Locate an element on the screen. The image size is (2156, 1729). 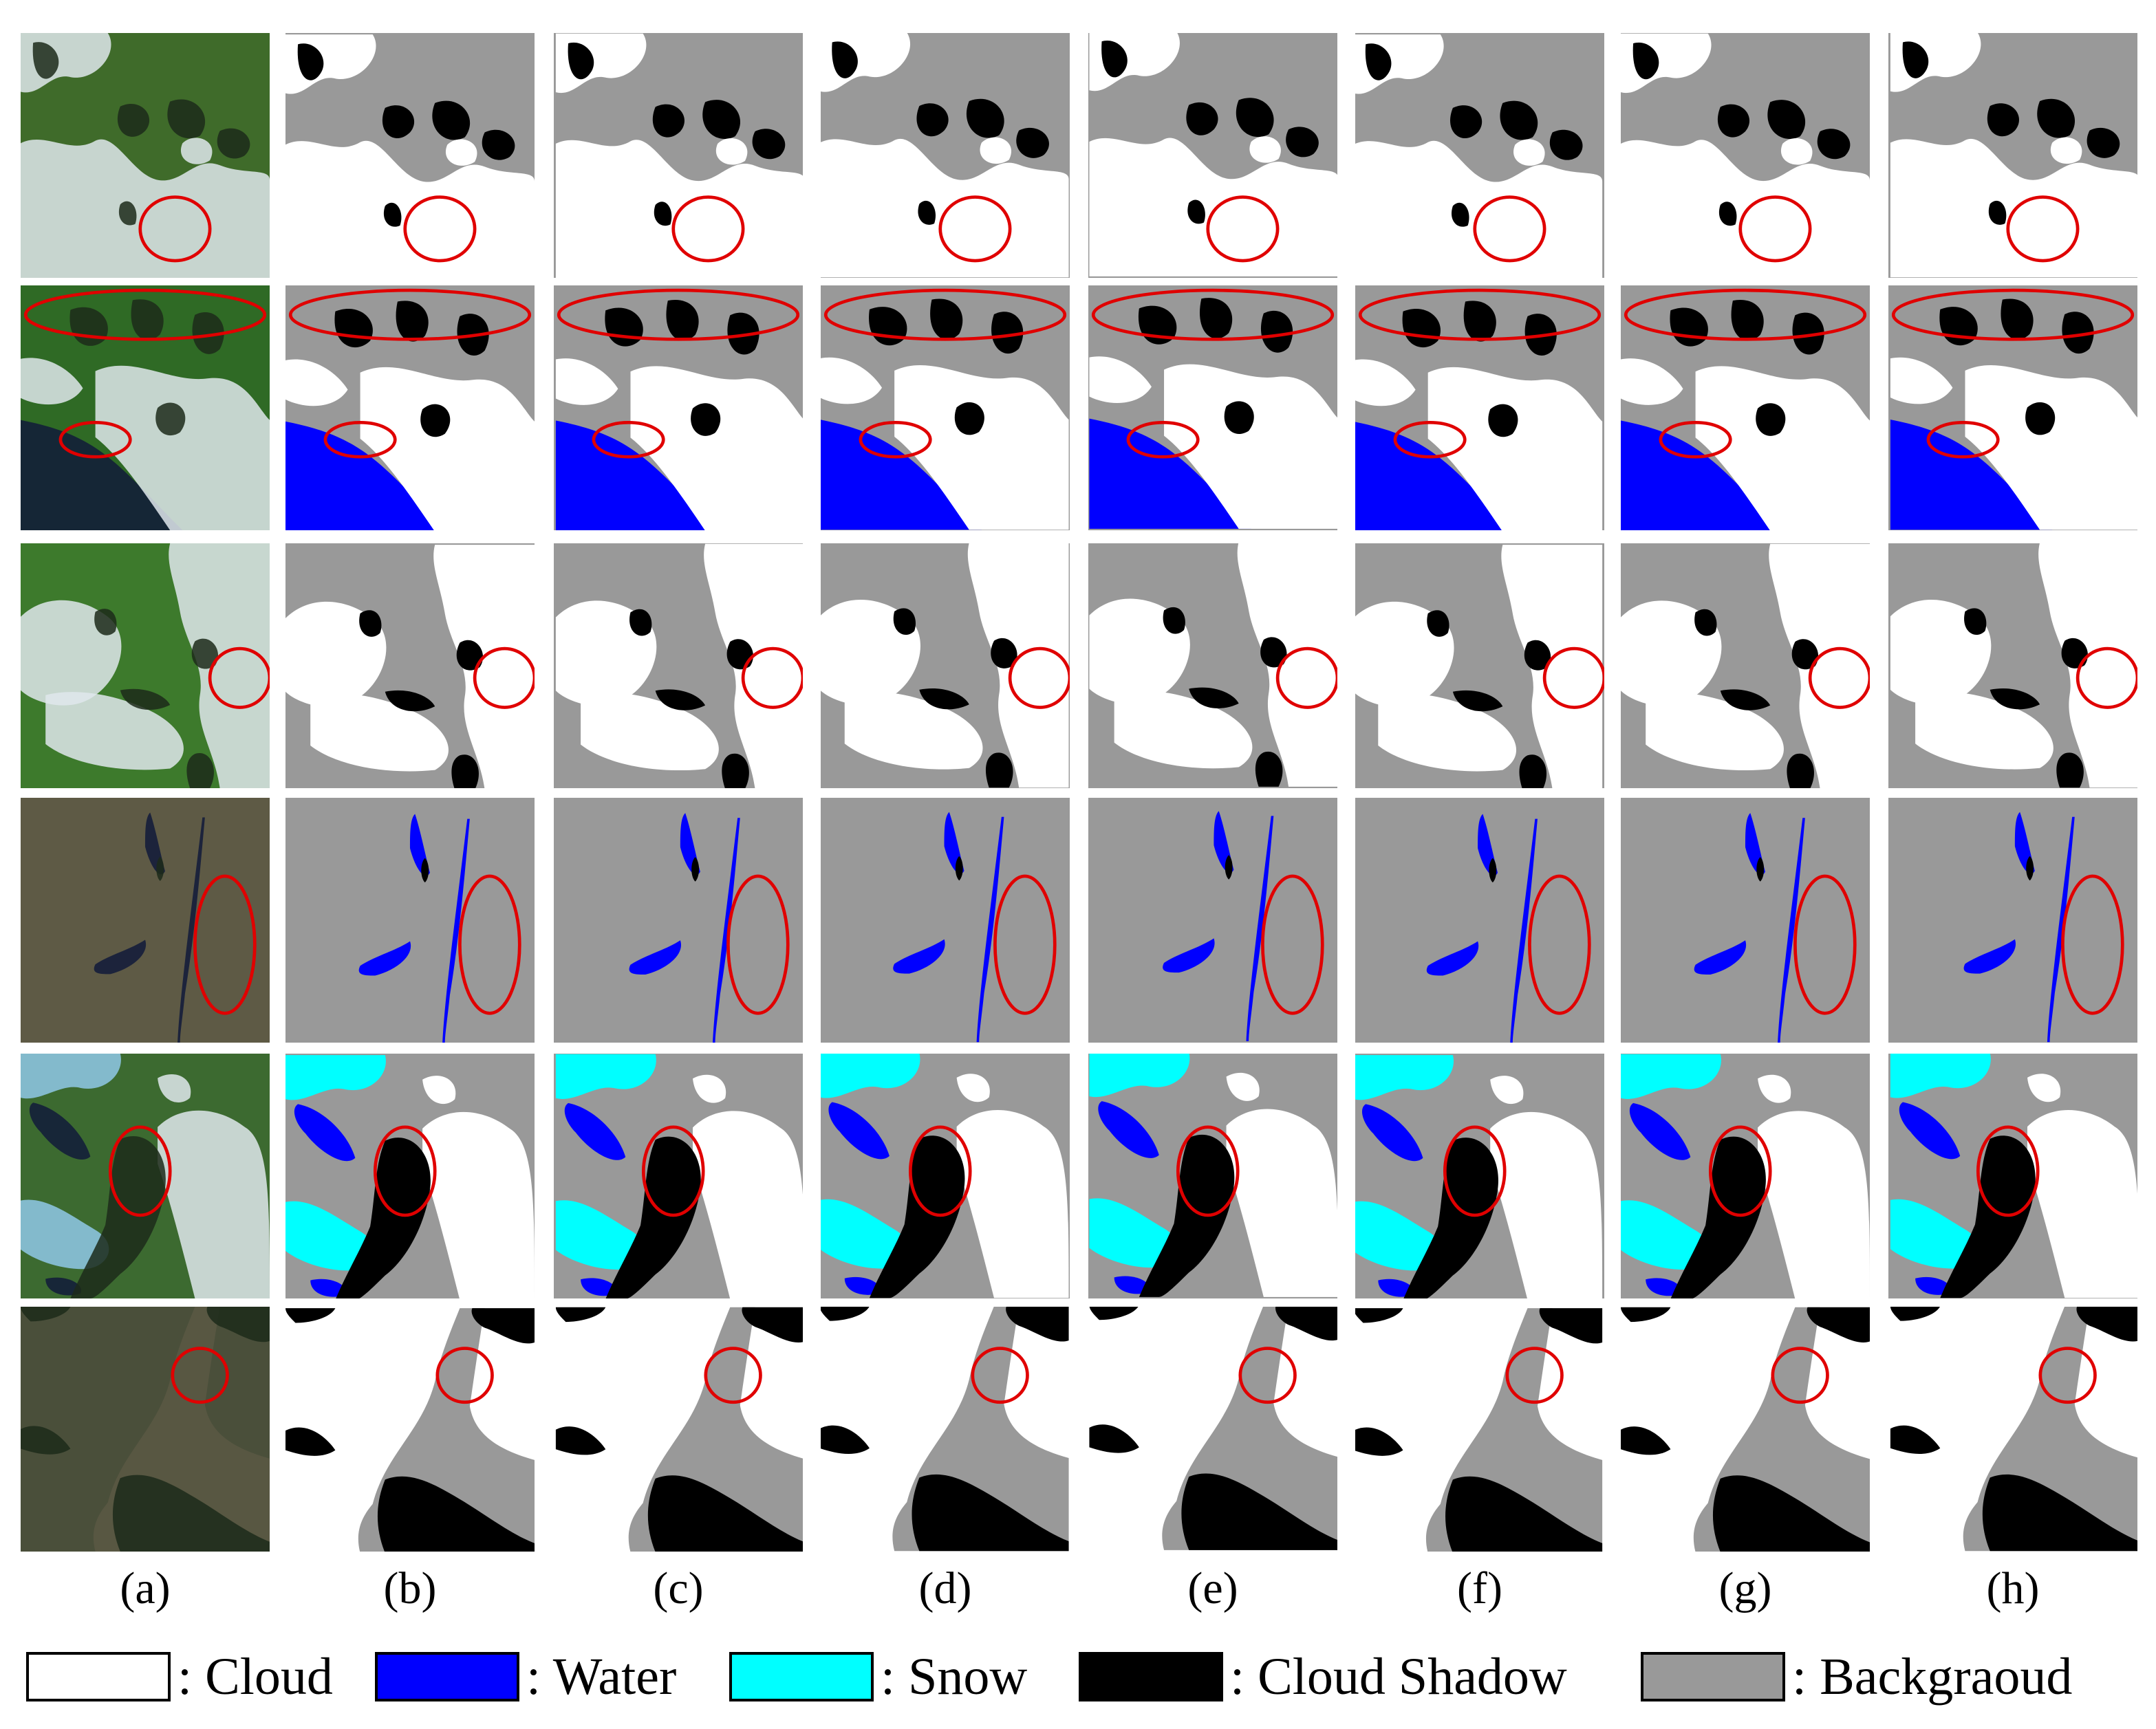
mask-row-4-col-g is located at coordinates (1745, 921).